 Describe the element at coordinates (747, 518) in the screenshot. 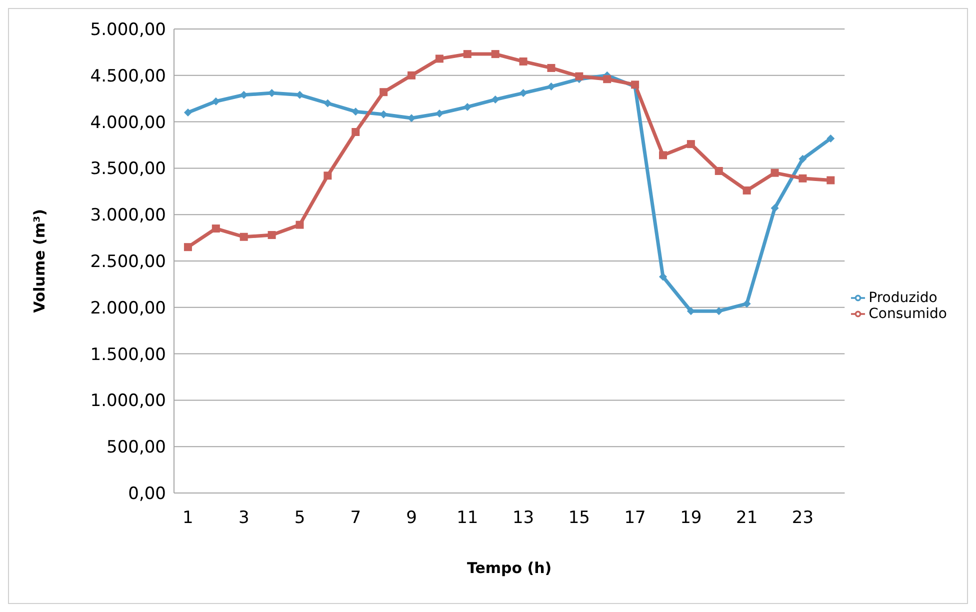

I see `x-tick-label: 21` at that location.